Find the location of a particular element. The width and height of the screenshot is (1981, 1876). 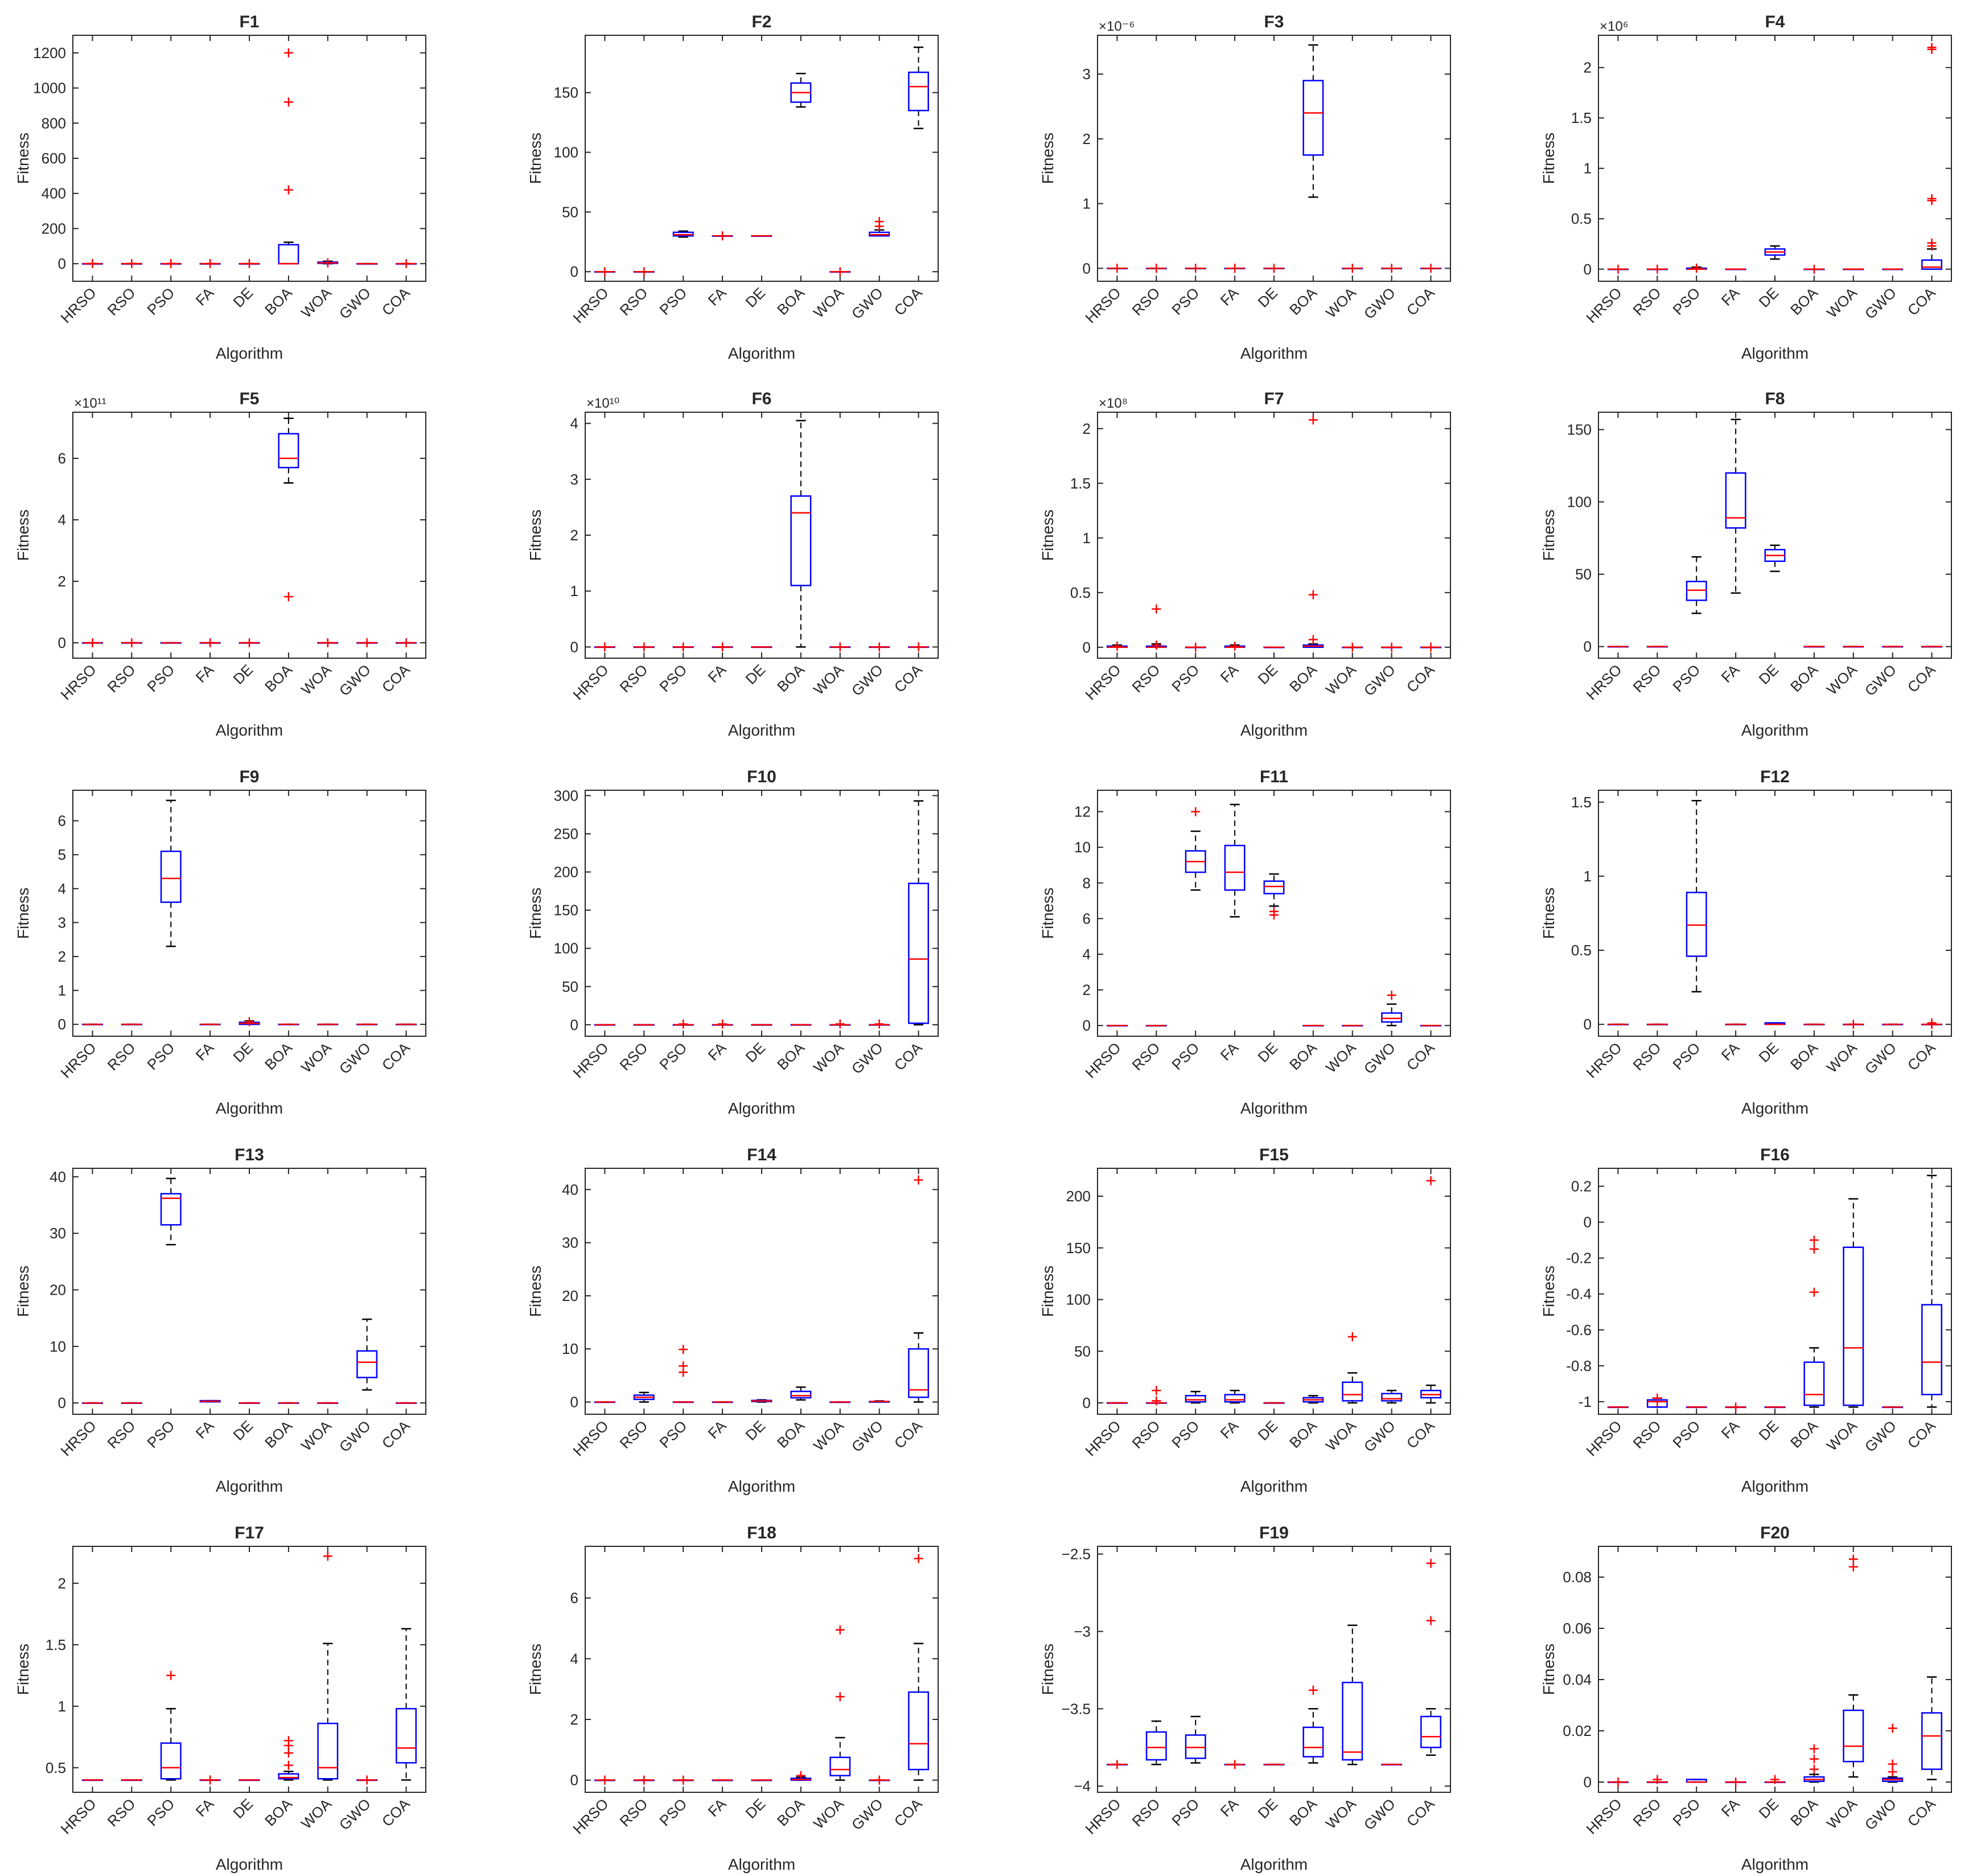

y-tick-label: 40 is located at coordinates (58, 1176).